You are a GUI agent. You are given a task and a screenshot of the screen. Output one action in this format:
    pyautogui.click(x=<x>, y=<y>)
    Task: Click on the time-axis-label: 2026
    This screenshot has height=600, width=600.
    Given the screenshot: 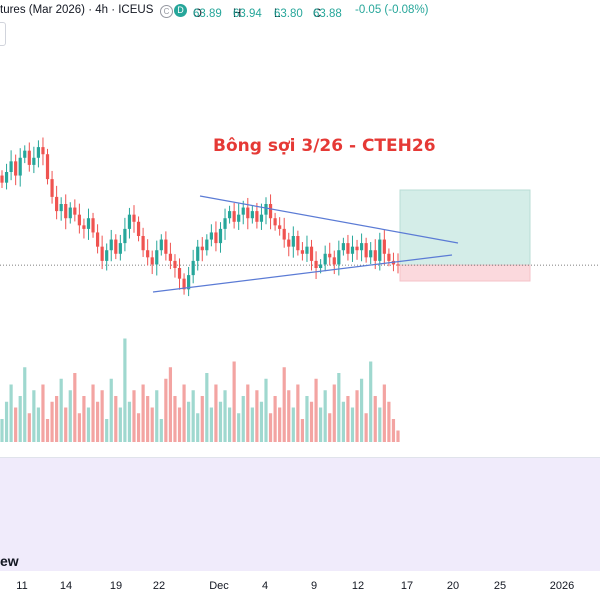 What is the action you would take?
    pyautogui.click(x=562, y=586)
    